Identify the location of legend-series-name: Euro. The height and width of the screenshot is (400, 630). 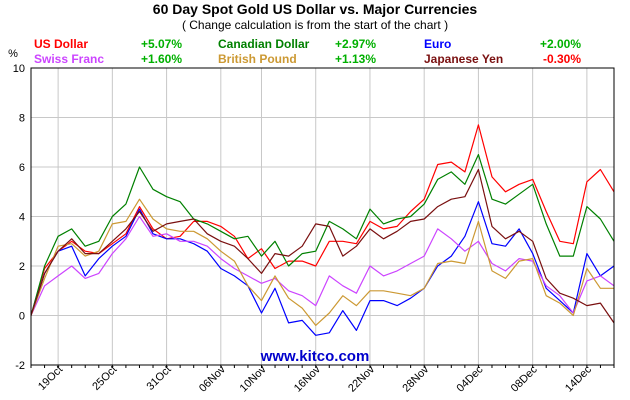
(437, 44).